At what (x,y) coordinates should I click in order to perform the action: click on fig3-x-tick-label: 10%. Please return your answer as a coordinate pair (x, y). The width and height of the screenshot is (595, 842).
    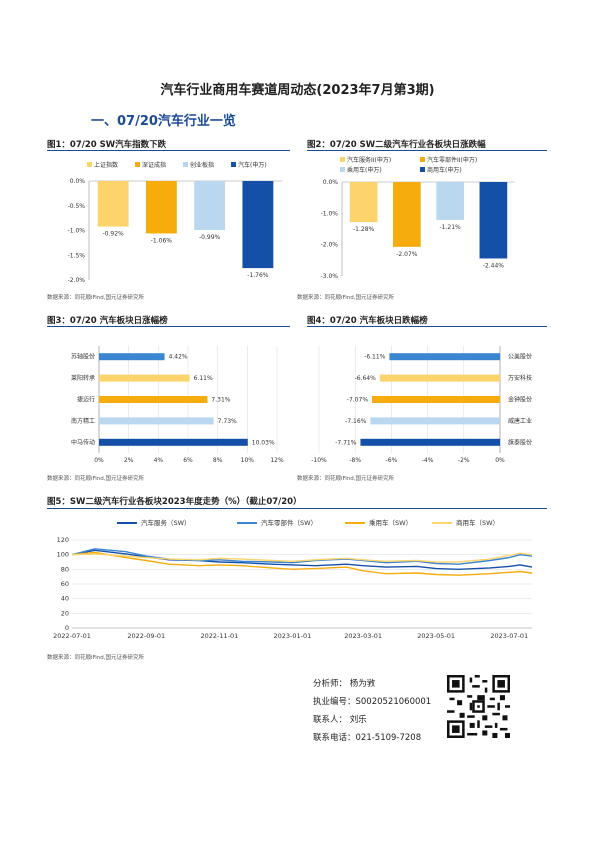
    Looking at the image, I should click on (248, 460).